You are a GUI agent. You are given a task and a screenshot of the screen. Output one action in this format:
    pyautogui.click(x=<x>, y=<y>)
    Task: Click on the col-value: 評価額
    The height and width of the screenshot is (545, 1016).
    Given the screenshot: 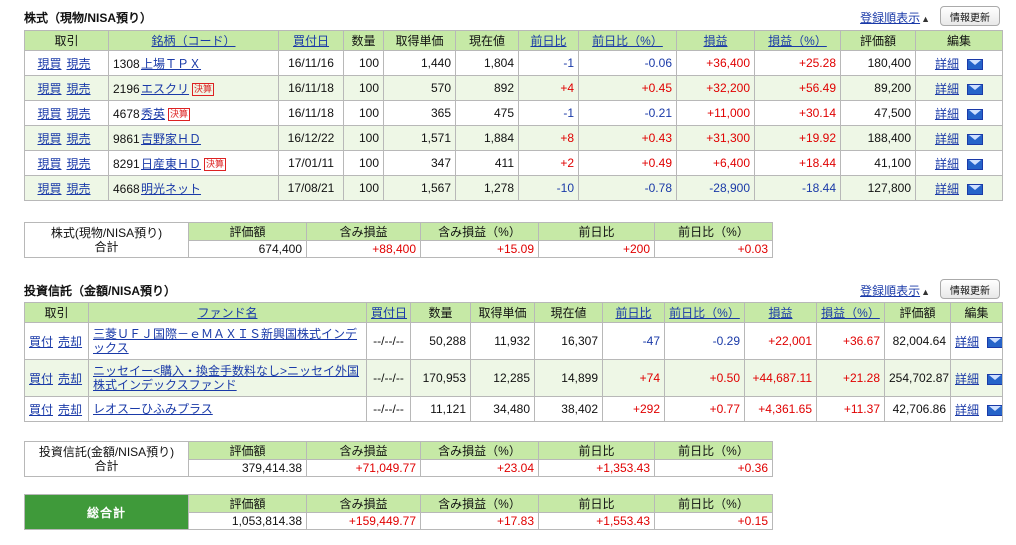 What is the action you would take?
    pyautogui.click(x=878, y=40)
    